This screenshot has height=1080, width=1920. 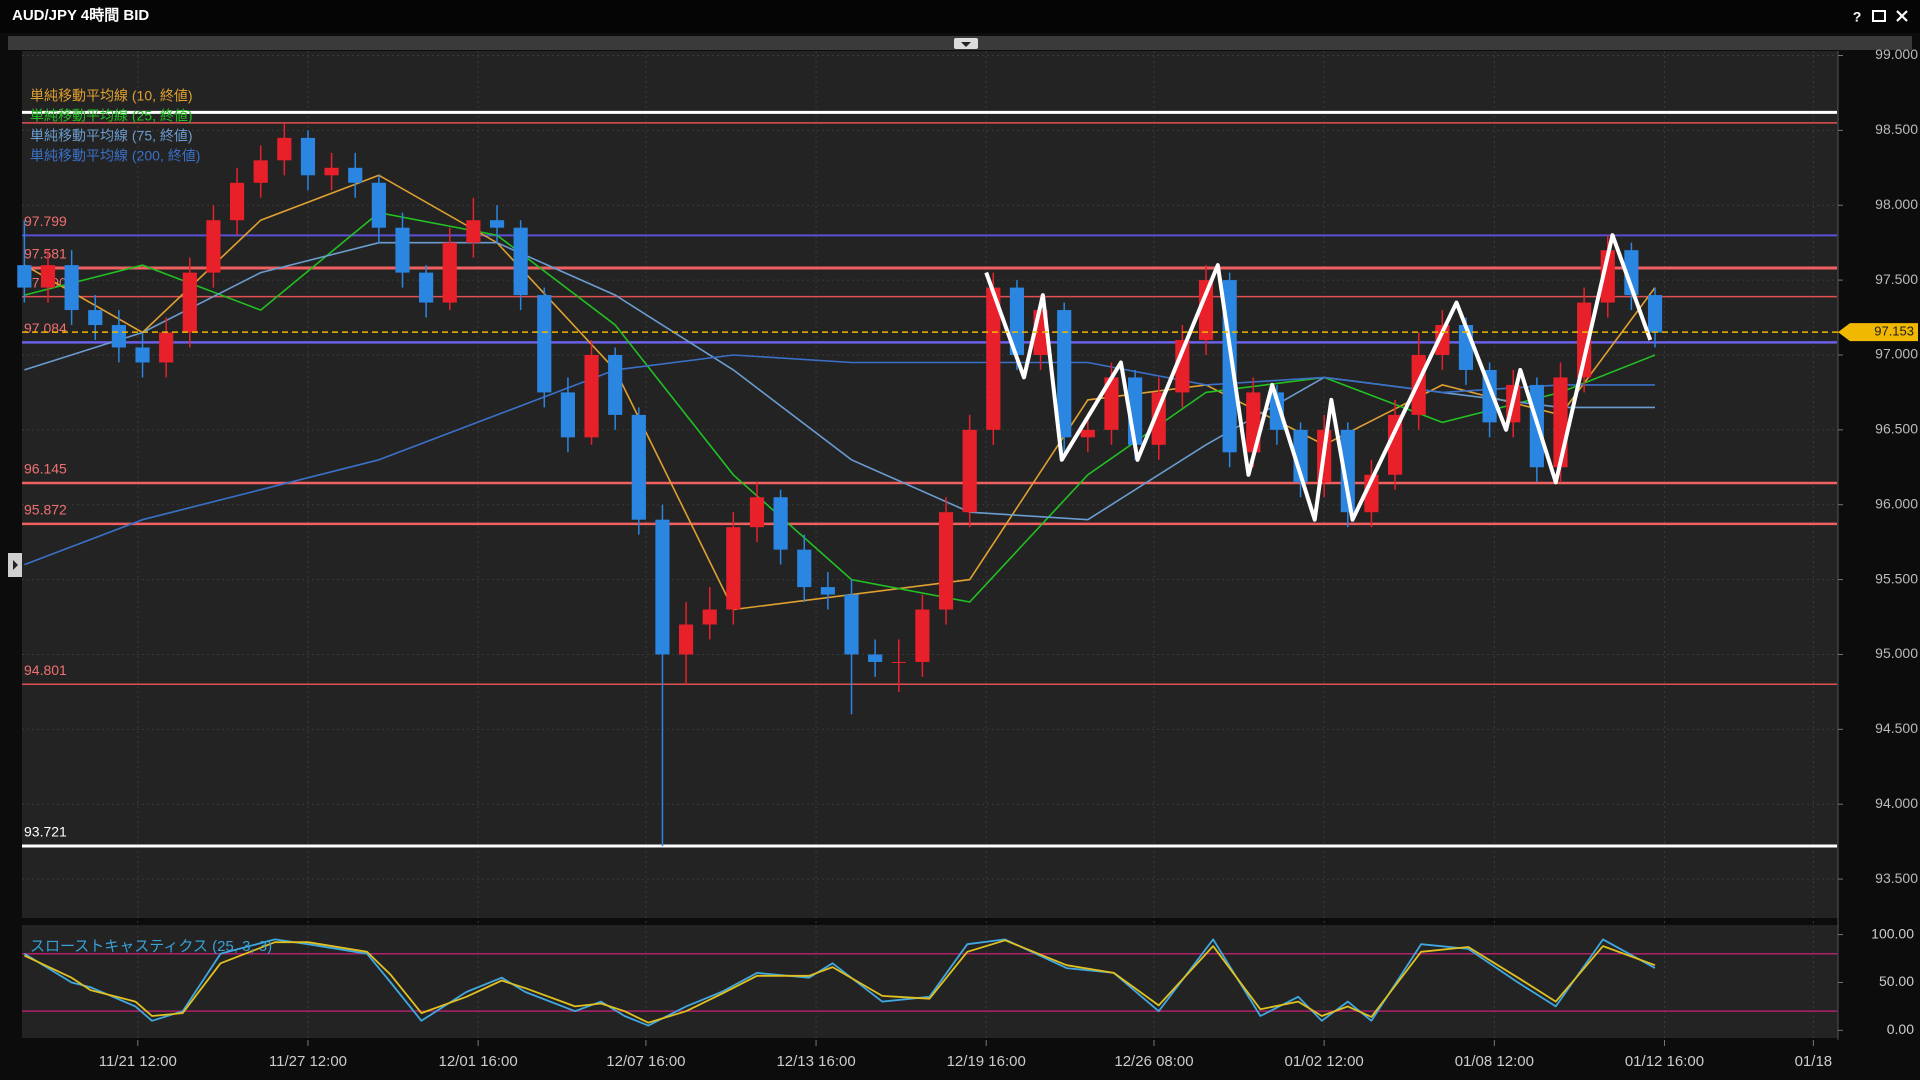 What do you see at coordinates (1494, 1061) in the screenshot?
I see `x-tick-label: 01/08 12:00` at bounding box center [1494, 1061].